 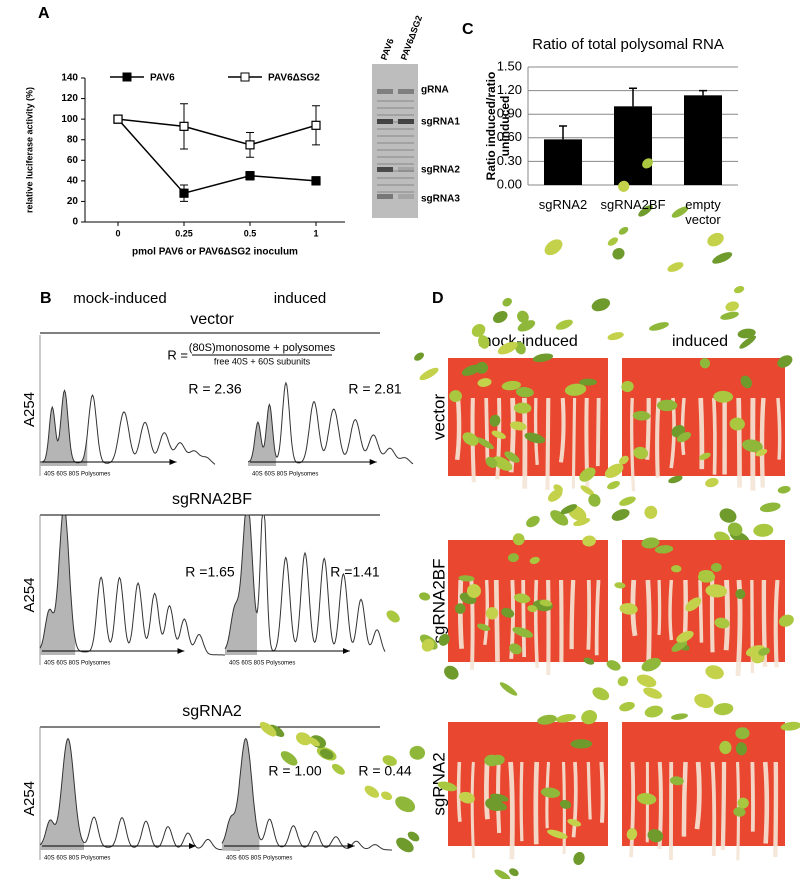 What do you see at coordinates (250, 233) in the screenshot?
I see `x-tick-label: 0.5` at bounding box center [250, 233].